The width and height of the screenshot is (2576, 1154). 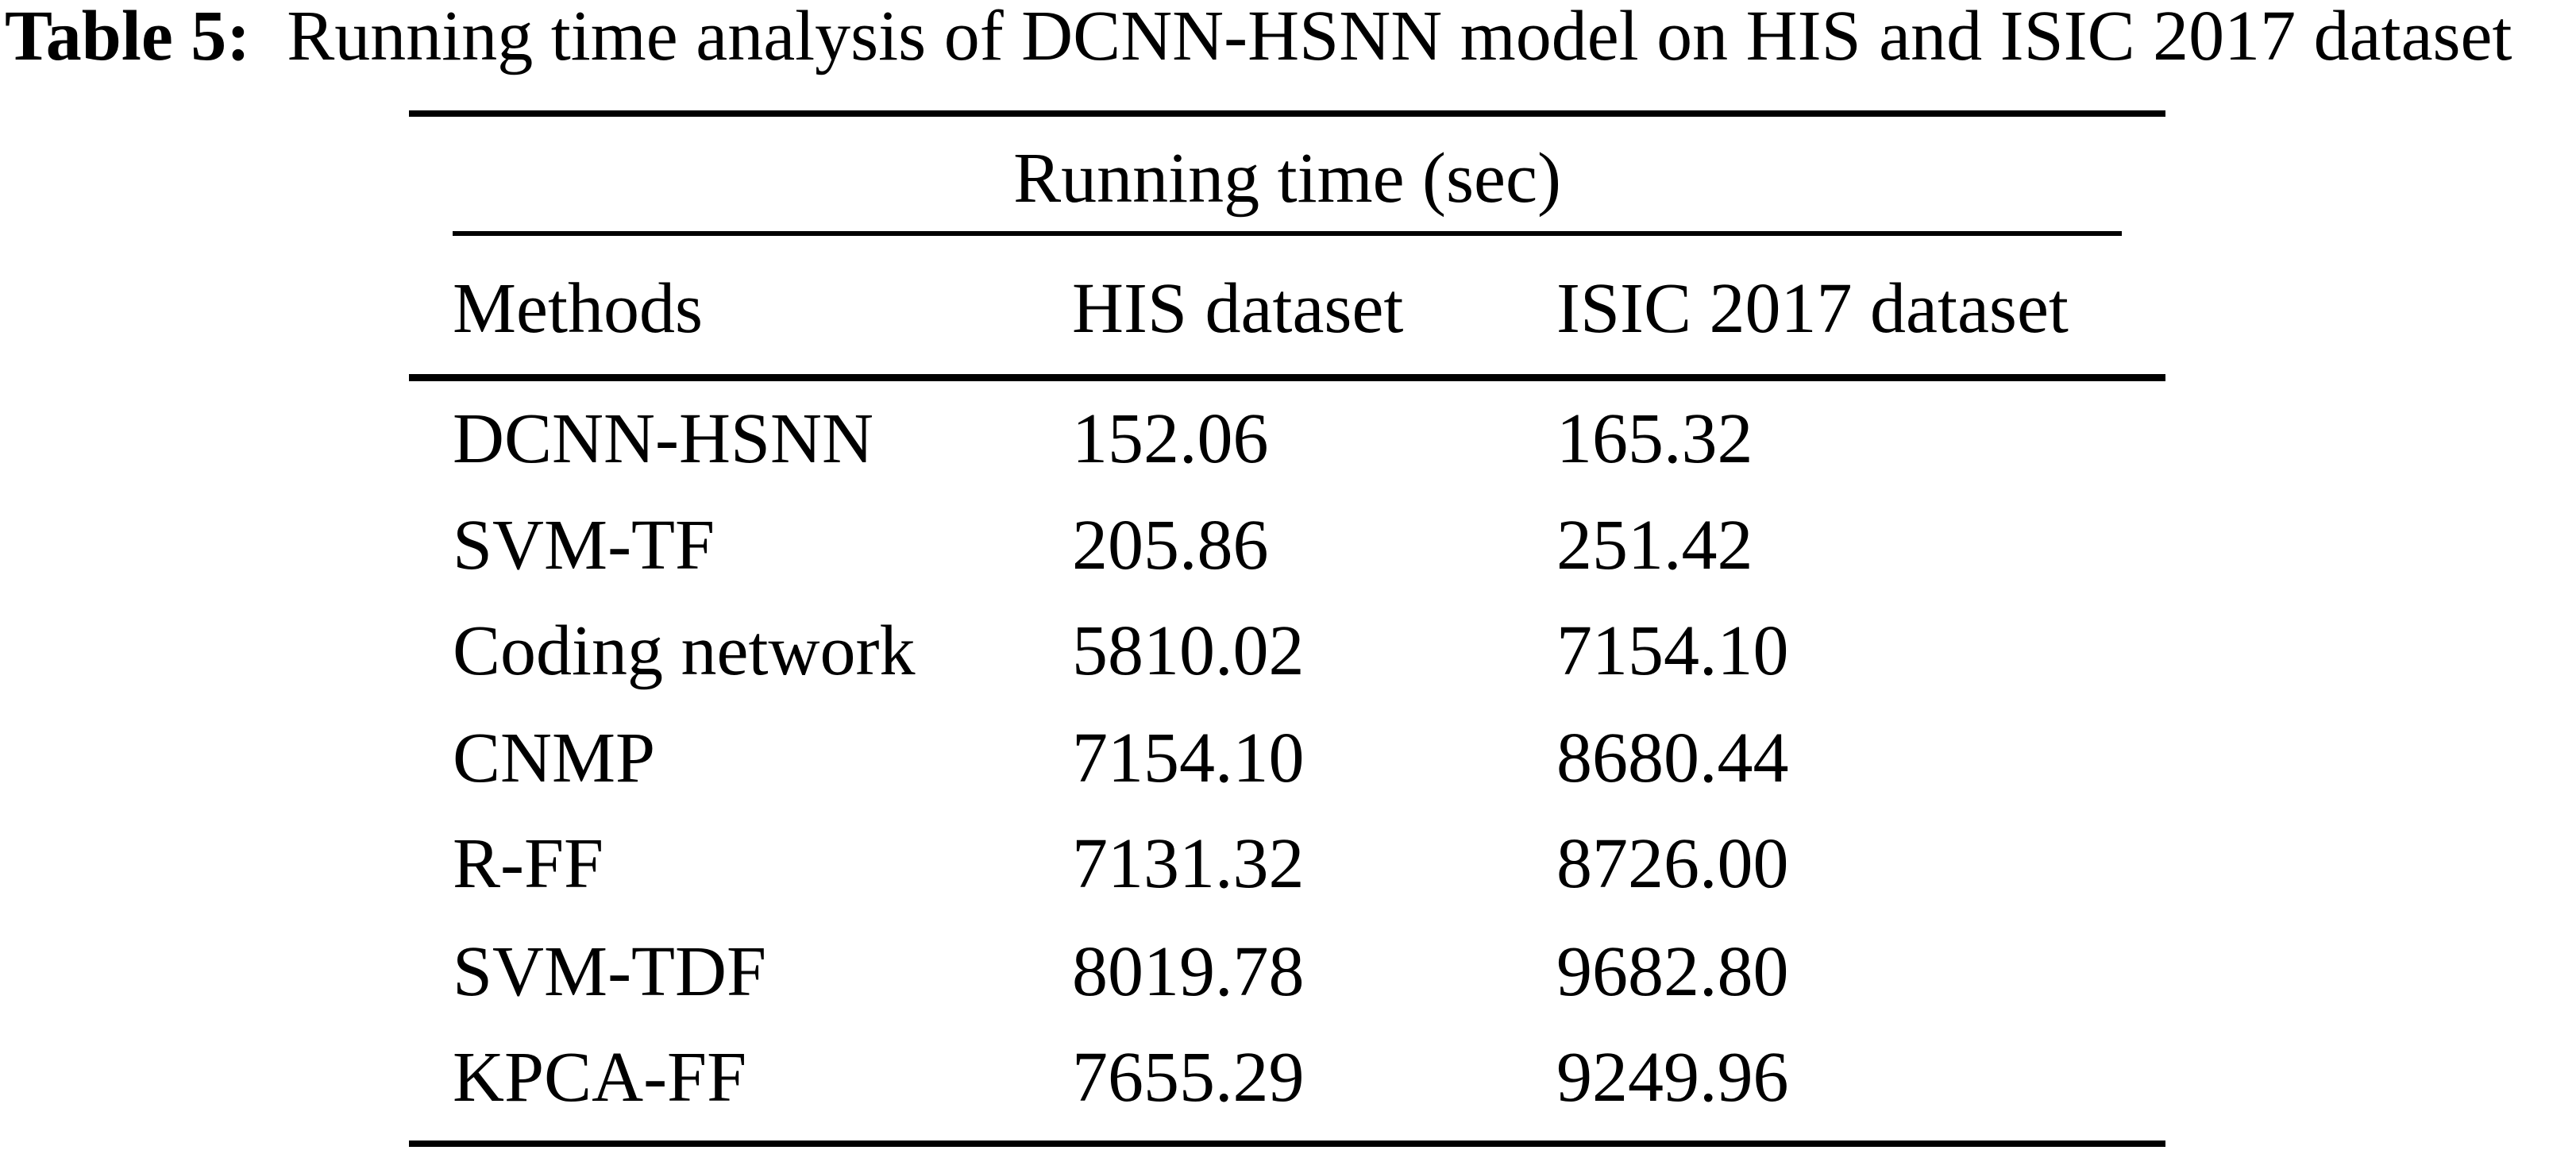 What do you see at coordinates (1188, 1077) in the screenshot?
I see `cell-his-value: 7655.29` at bounding box center [1188, 1077].